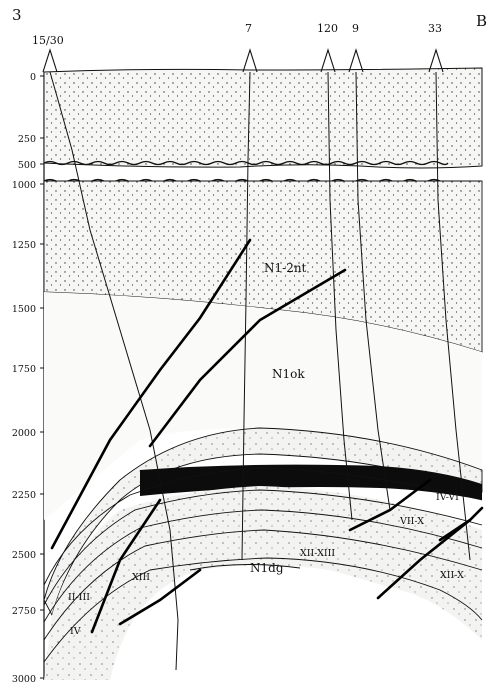  Describe the element at coordinates (27, 165) in the screenshot. I see `depth-tick-label: 500` at that location.